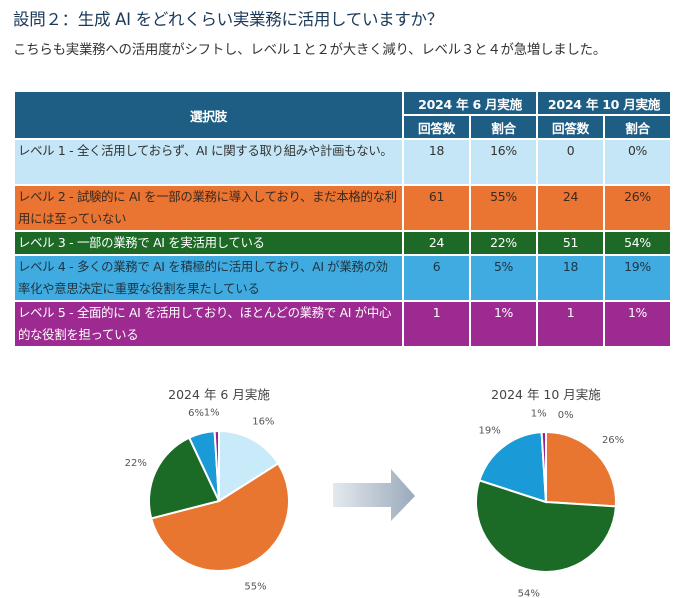 The image size is (700, 598). I want to click on header-june: 2024 年 6 月実施, so click(470, 103).